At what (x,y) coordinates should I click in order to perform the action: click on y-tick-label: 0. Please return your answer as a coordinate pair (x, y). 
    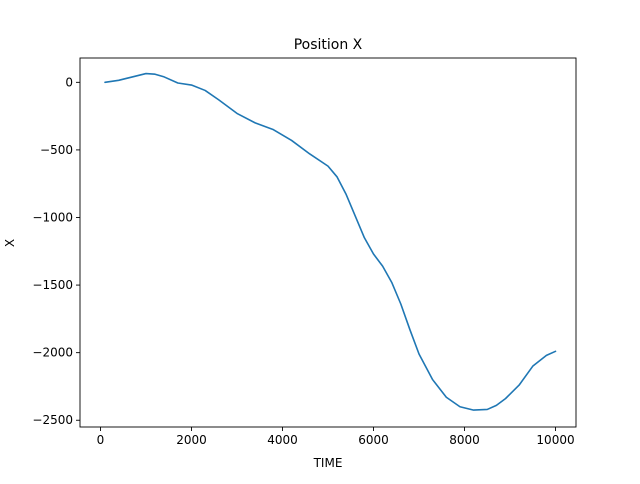
    Looking at the image, I should click on (69, 82).